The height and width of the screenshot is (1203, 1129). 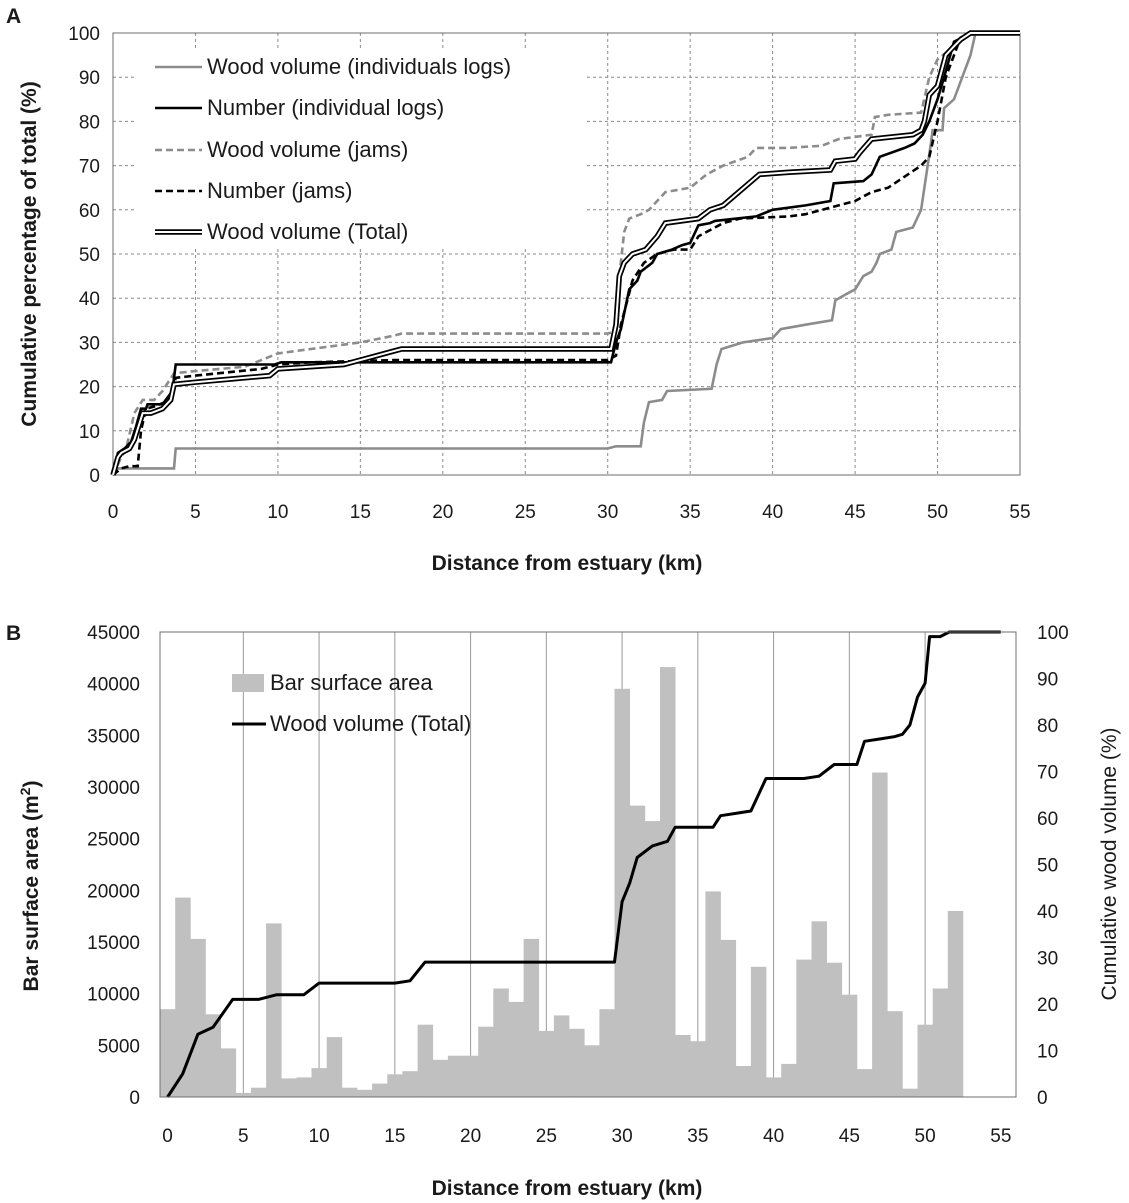 I want to click on x-tick-label: 15, so click(x=394, y=1136).